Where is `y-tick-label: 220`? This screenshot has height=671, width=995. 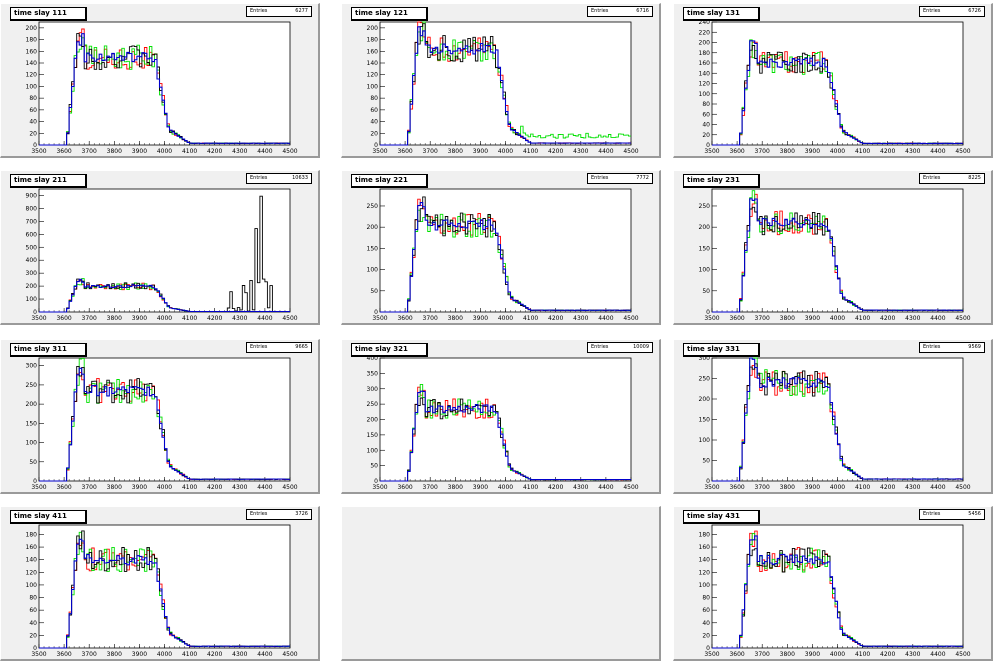
y-tick-label: 220 is located at coordinates (705, 32).